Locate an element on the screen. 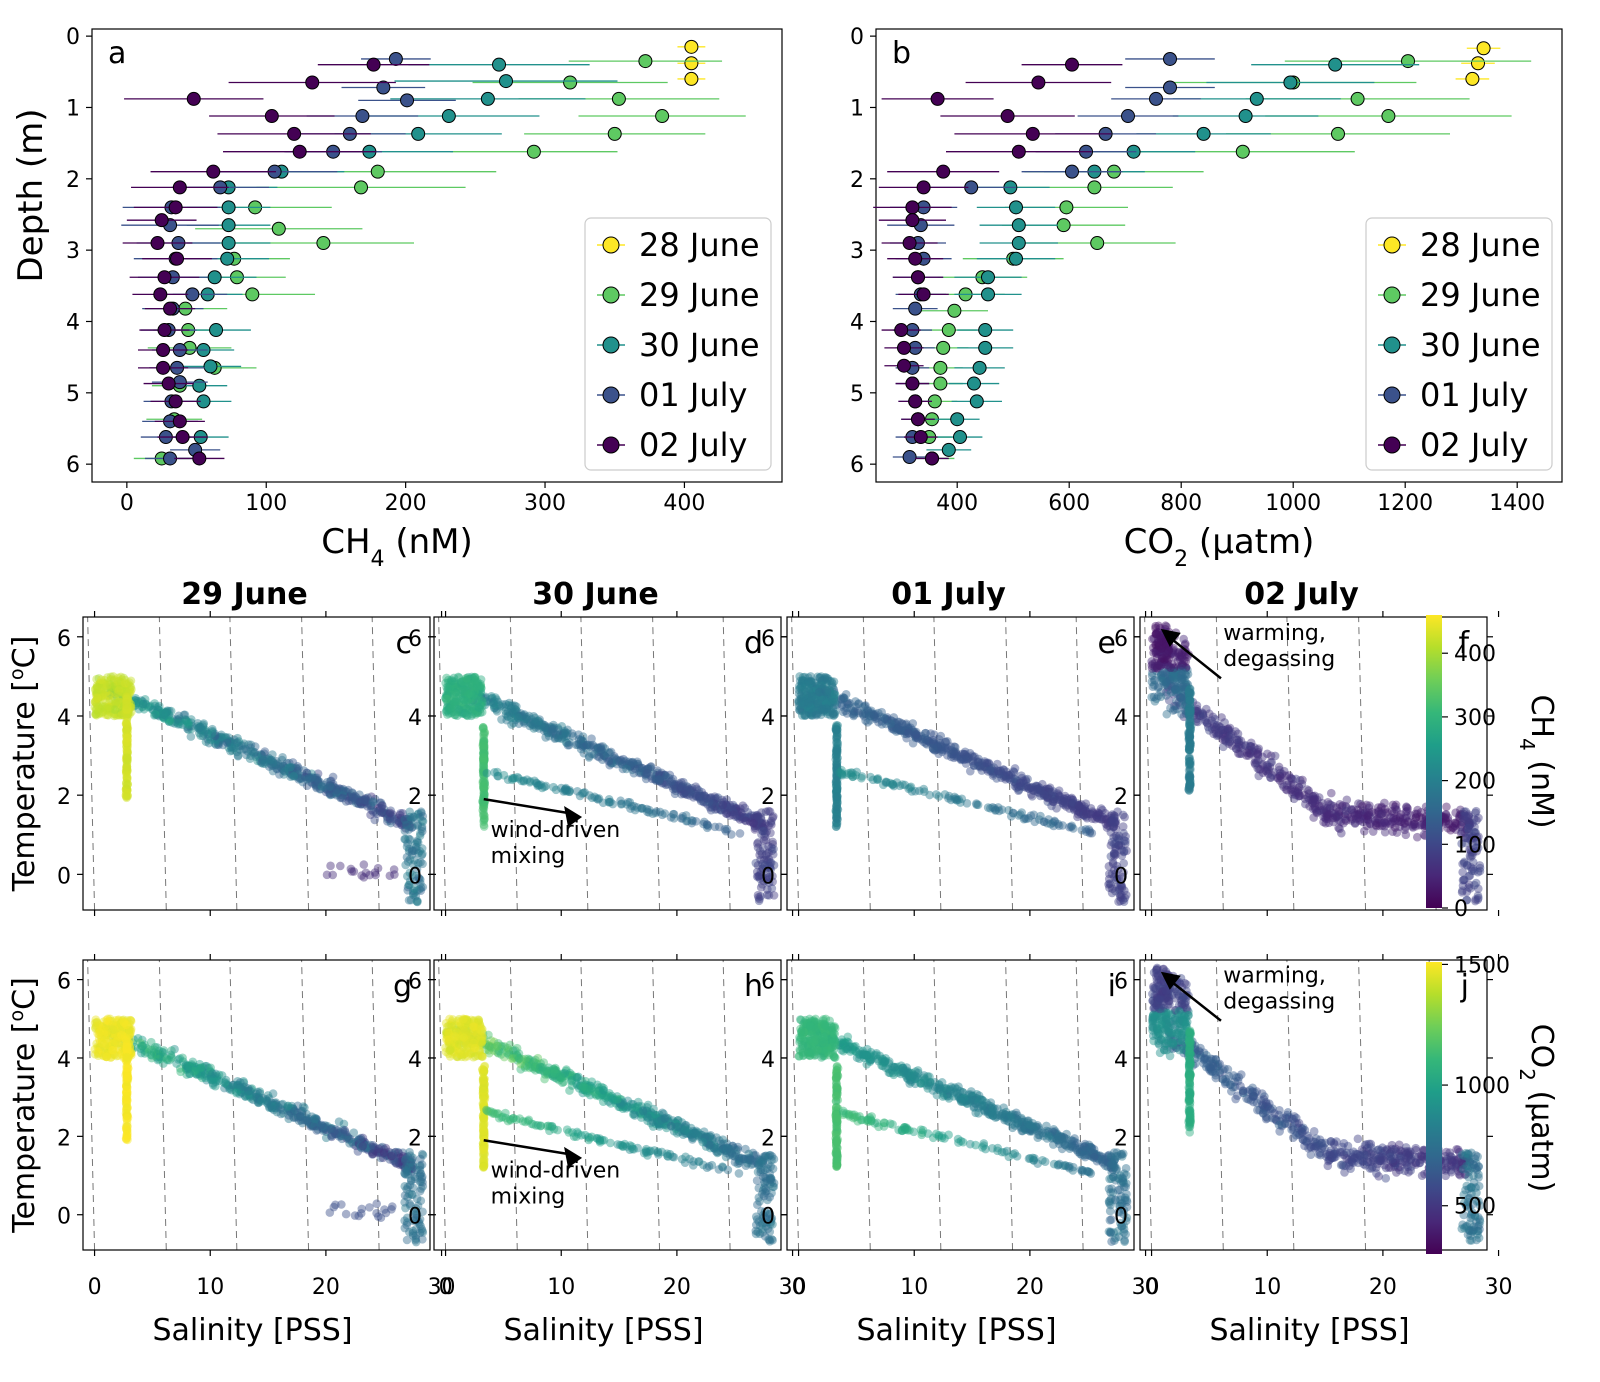 The image size is (1600, 1382). panel-title: 29 June is located at coordinates (244, 594).